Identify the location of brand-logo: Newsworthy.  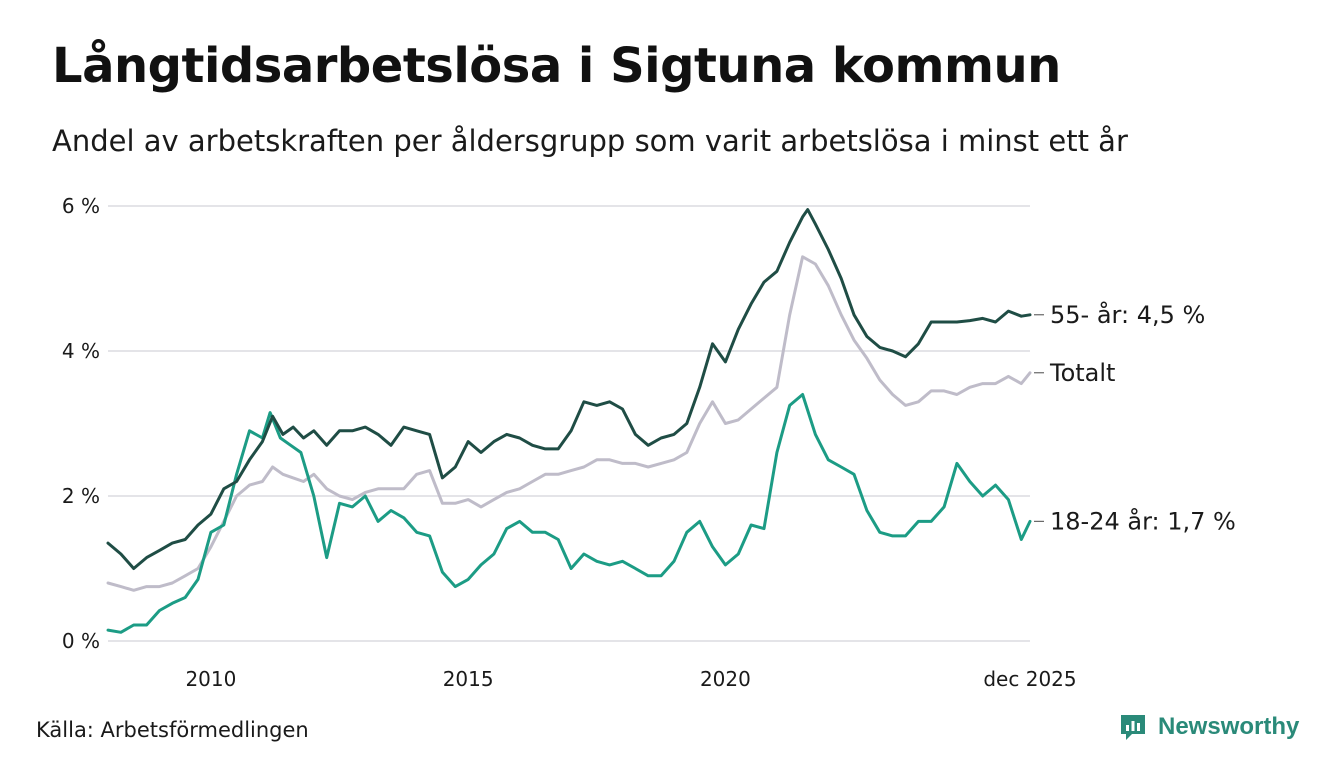
(1208, 727).